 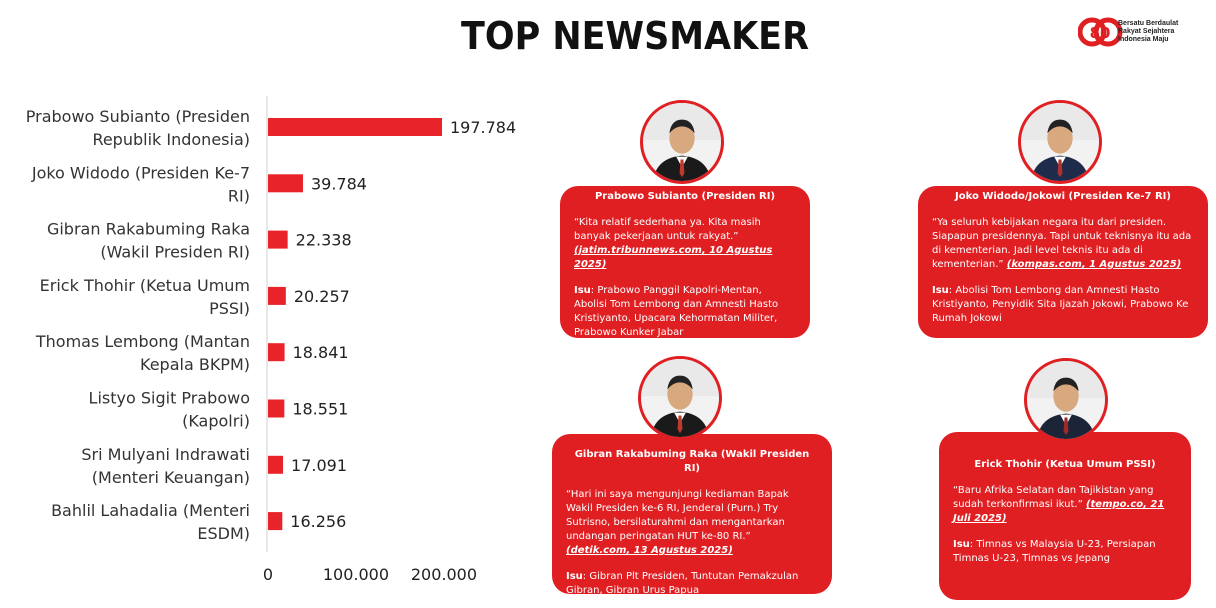 What do you see at coordinates (356, 574) in the screenshot?
I see `x-tick-label: 100.000` at bounding box center [356, 574].